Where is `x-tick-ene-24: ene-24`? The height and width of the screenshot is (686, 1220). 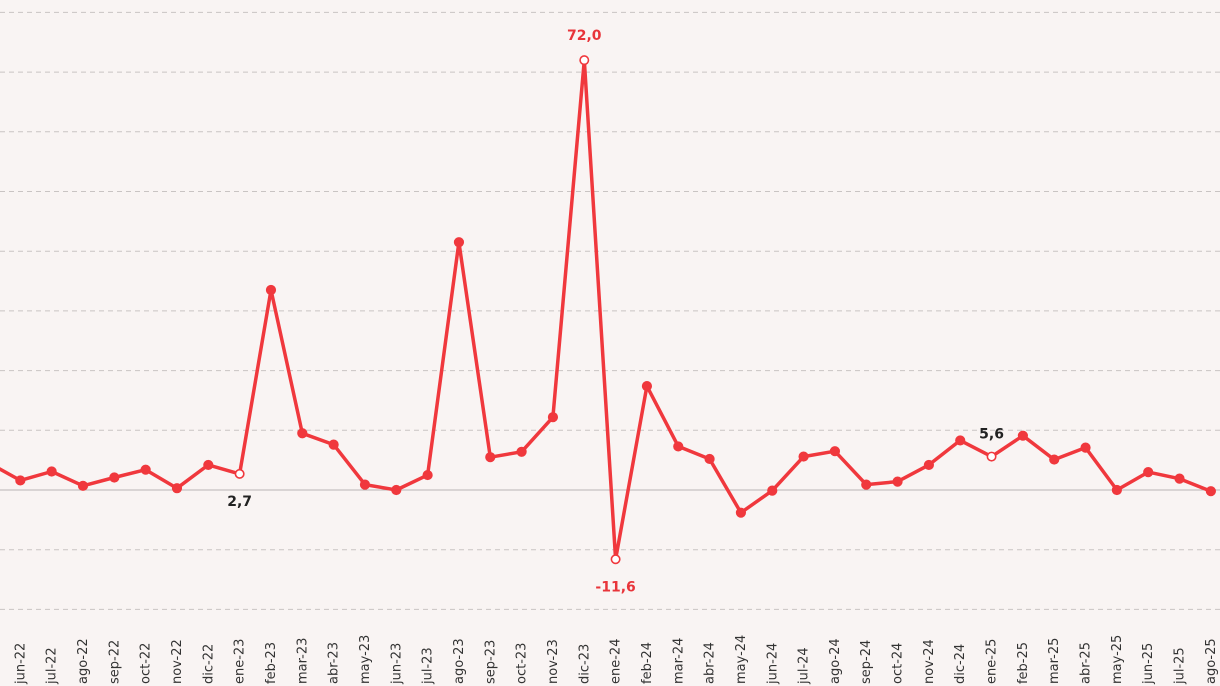 x-tick-ene-24: ene-24 is located at coordinates (616, 661).